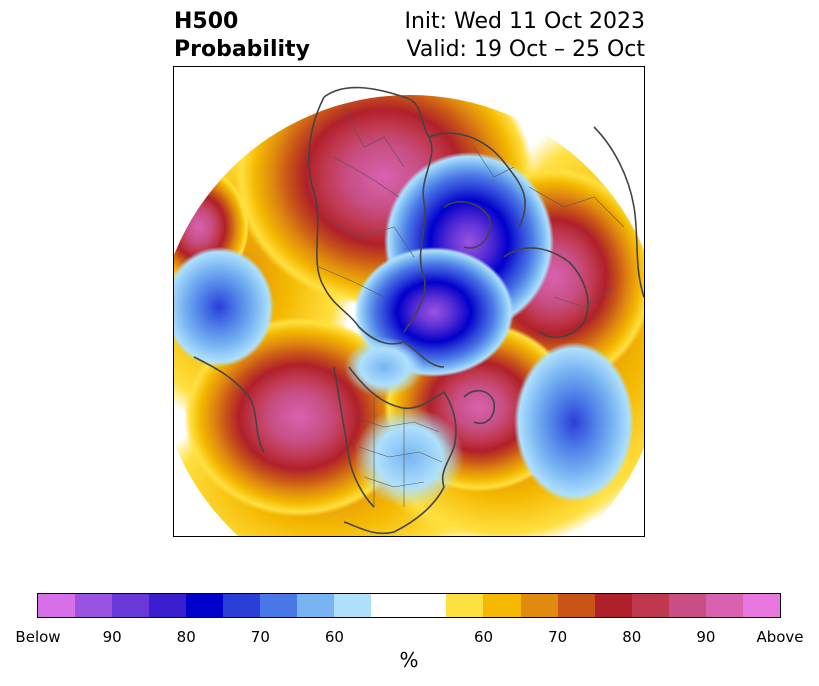 Image resolution: width=819 pixels, height=686 pixels. I want to click on colorbar-tick-label: Above, so click(780, 637).